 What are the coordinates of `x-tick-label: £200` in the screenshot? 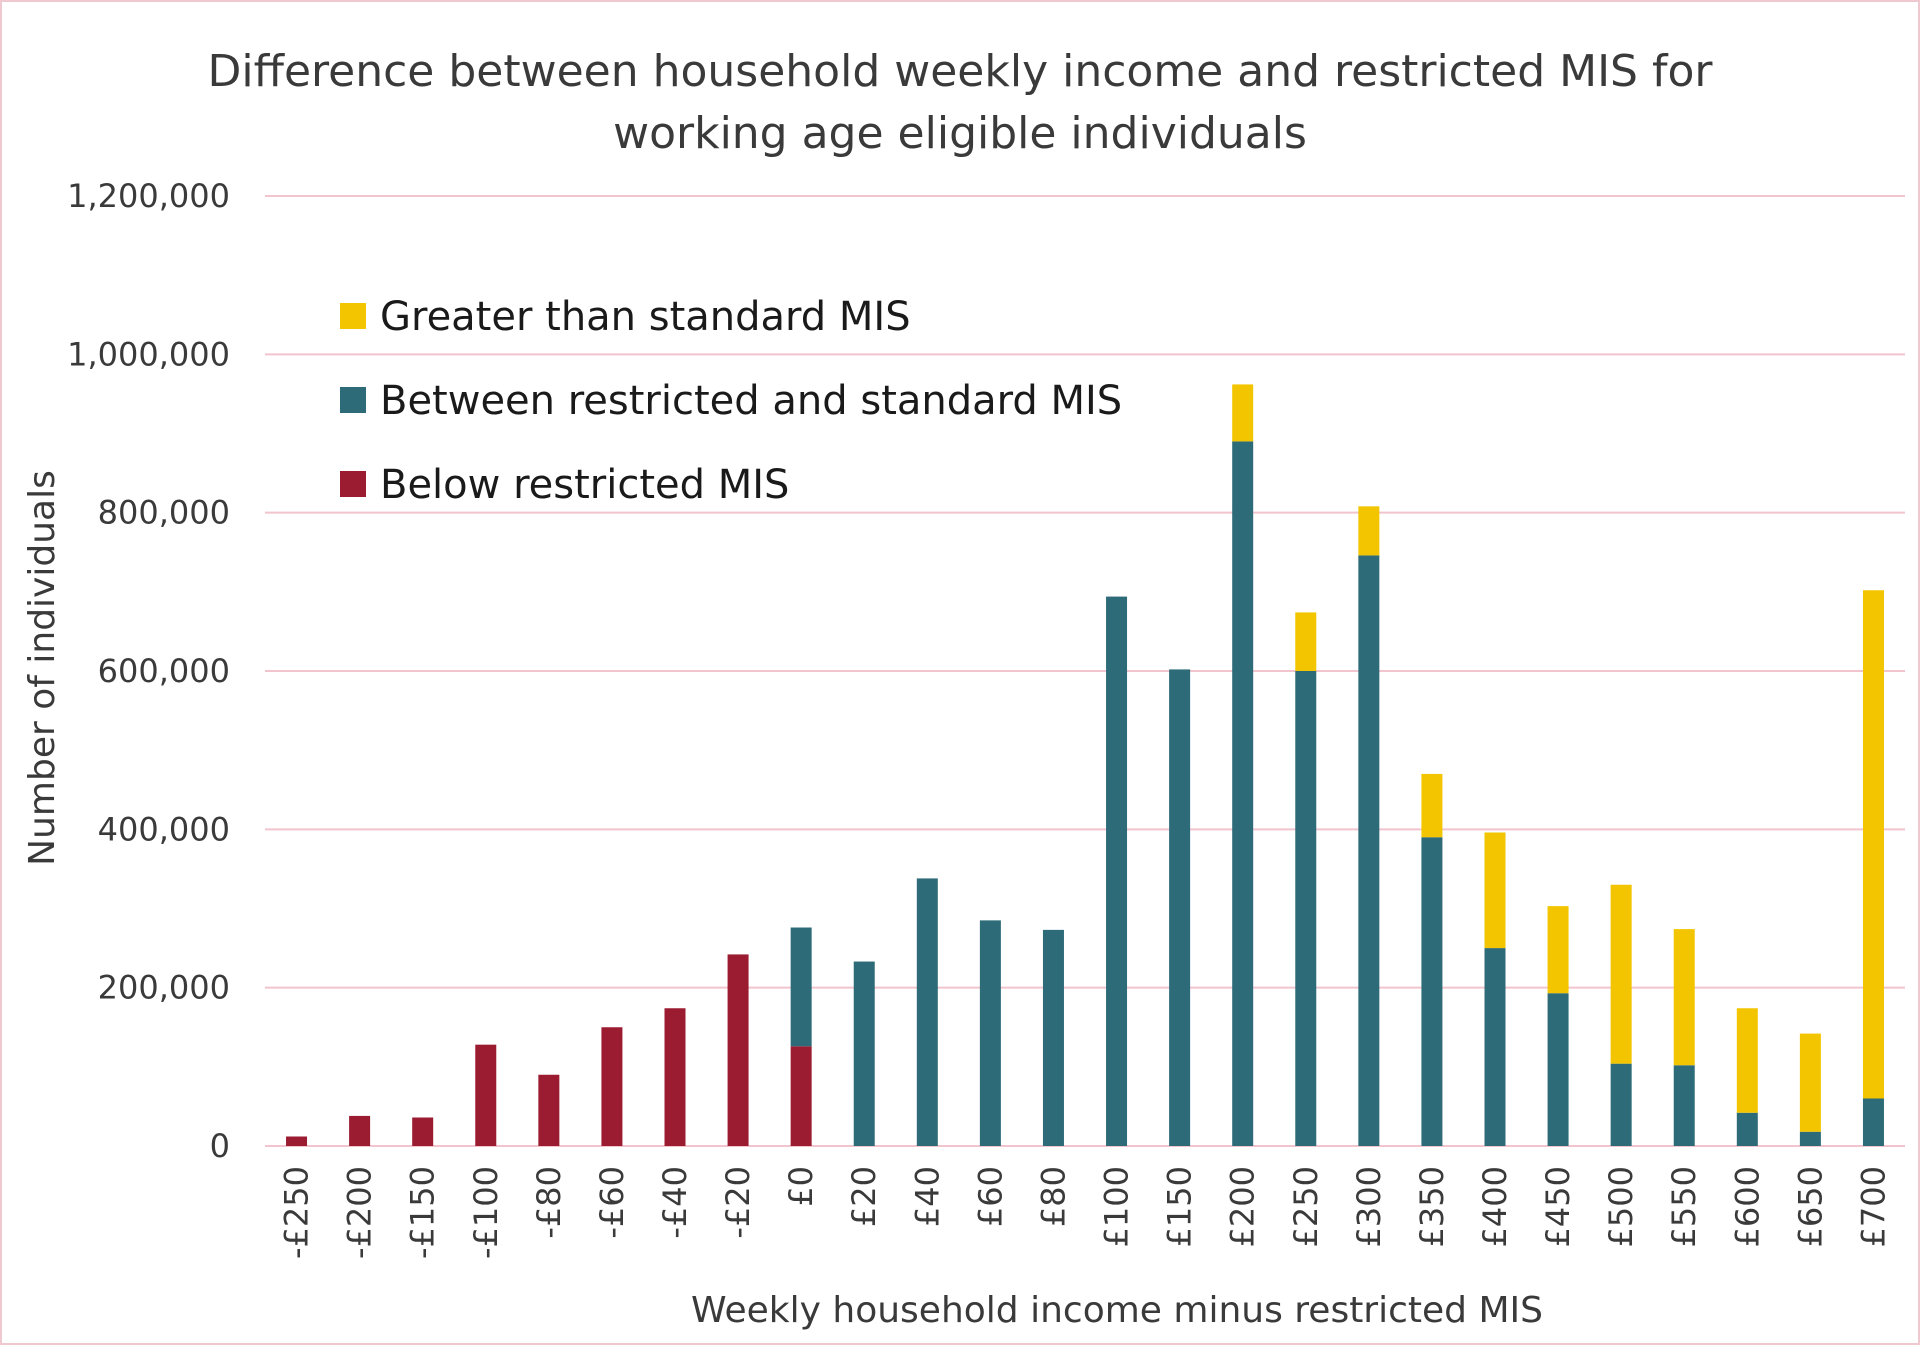 It's located at (1243, 1206).